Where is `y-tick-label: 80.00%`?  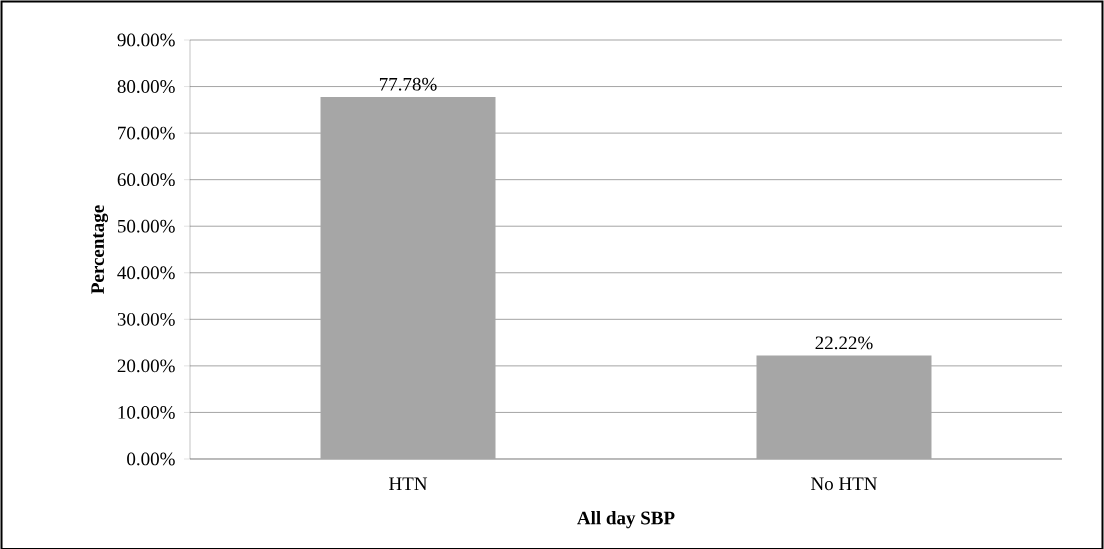 y-tick-label: 80.00% is located at coordinates (146, 87).